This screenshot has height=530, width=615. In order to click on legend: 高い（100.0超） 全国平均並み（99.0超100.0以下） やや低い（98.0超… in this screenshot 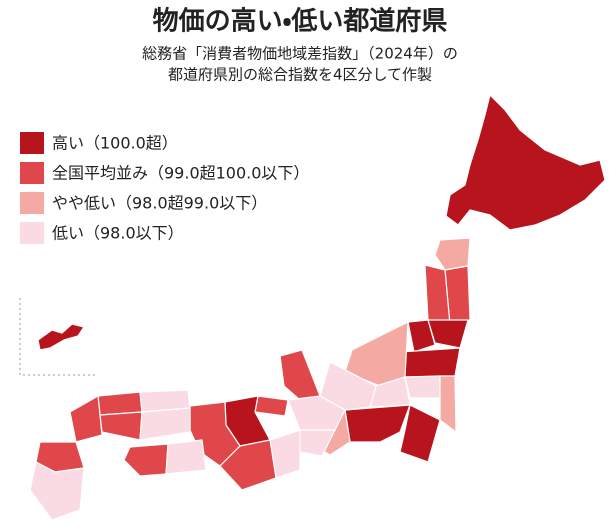, I will do `click(164, 188)`.